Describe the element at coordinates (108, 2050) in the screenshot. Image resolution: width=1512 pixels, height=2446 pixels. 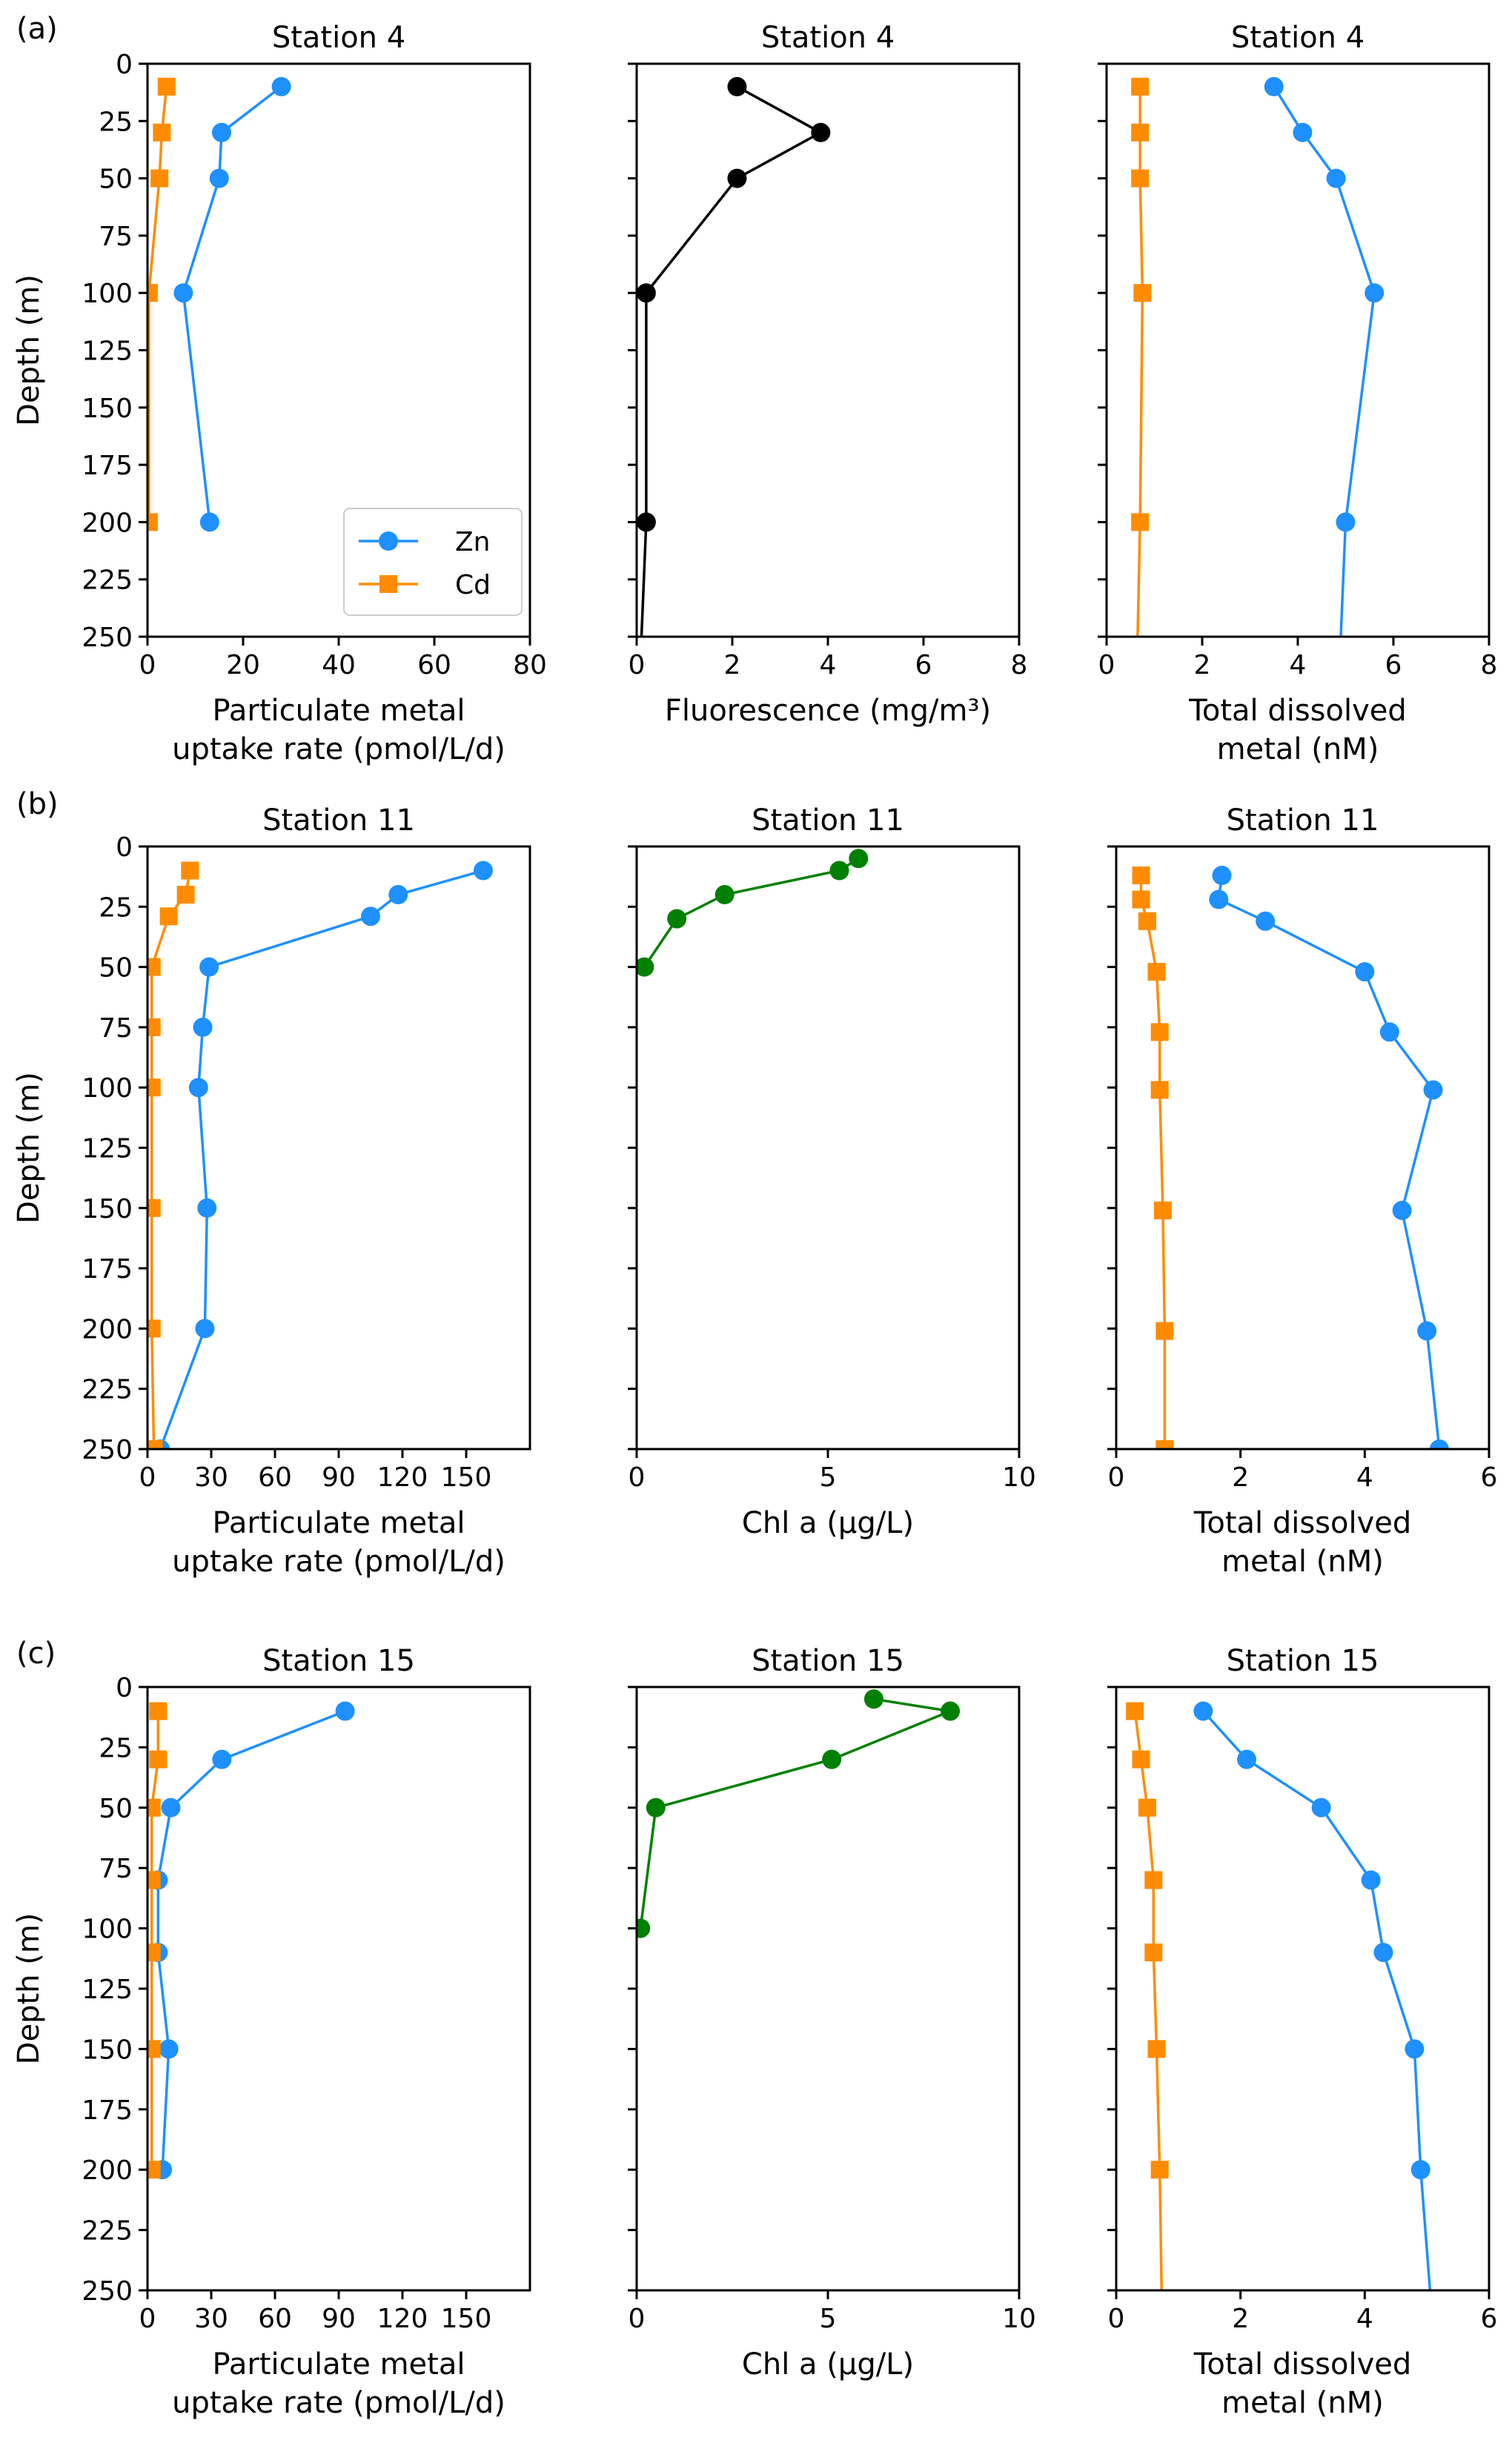
I see `y-tick-label: 150` at that location.